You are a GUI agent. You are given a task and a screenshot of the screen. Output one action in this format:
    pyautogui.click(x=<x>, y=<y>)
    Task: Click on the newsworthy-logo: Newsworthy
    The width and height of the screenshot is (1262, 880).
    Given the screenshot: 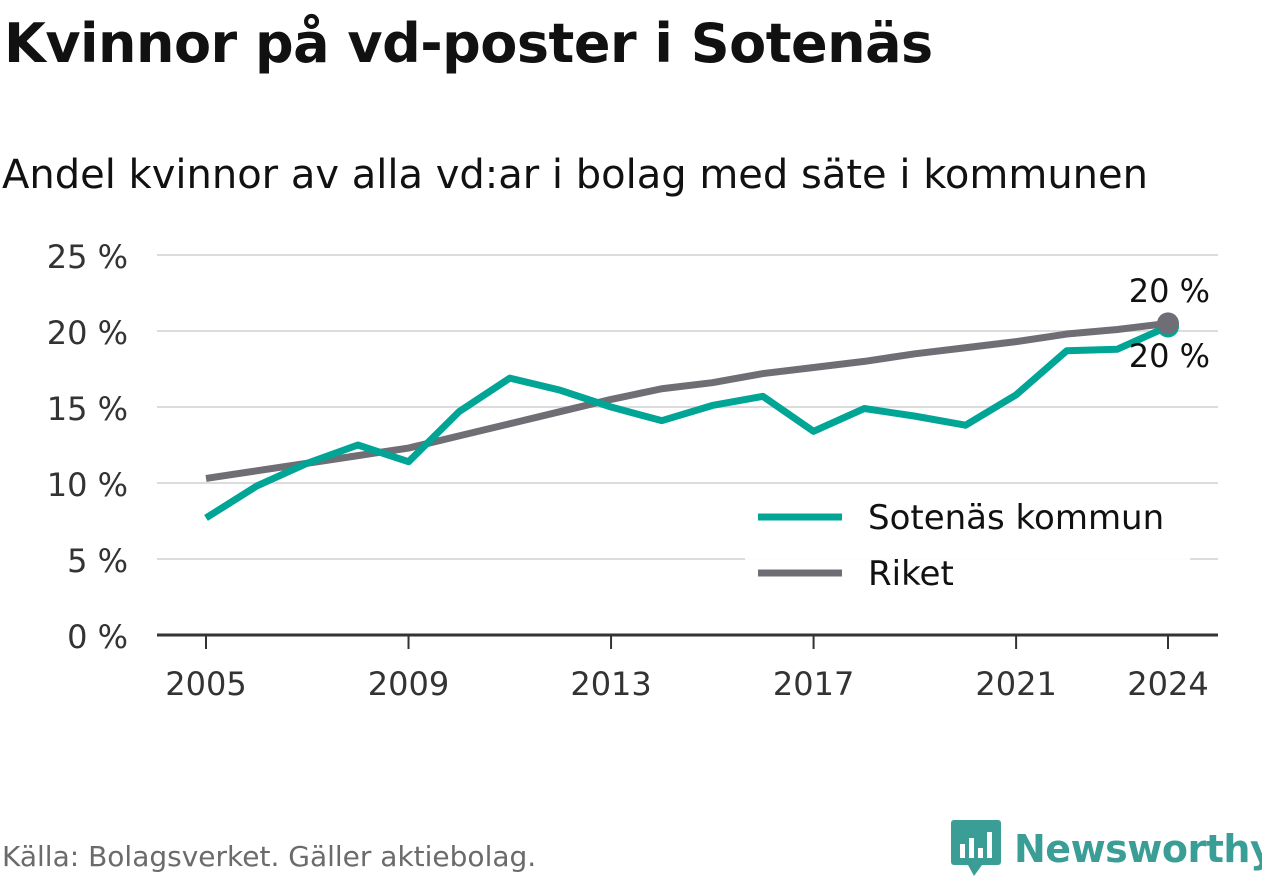 What is the action you would take?
    pyautogui.click(x=1106, y=849)
    